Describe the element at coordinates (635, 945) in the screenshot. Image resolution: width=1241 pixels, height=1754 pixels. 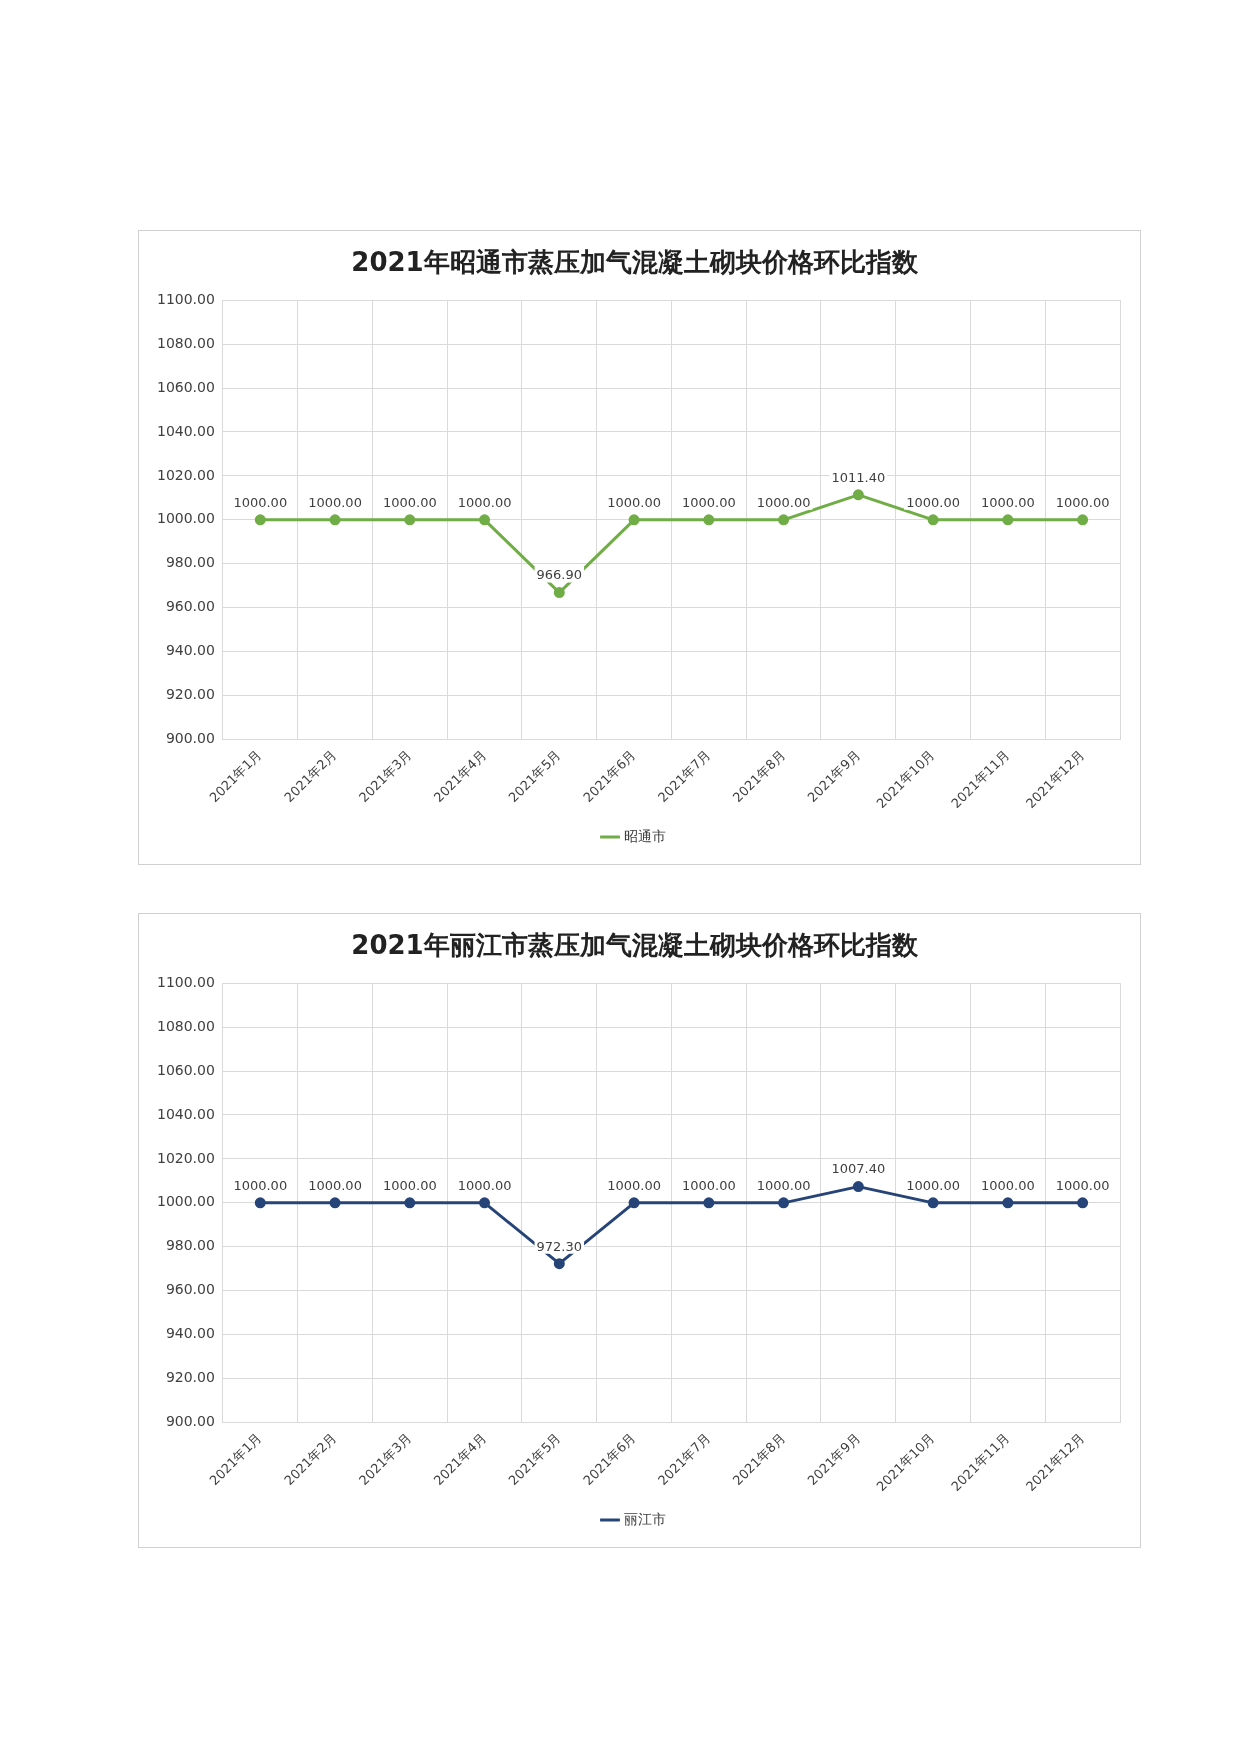
I see `chart-title: 2021年丽江市蒸压加气混凝土砌块价格环比指数` at that location.